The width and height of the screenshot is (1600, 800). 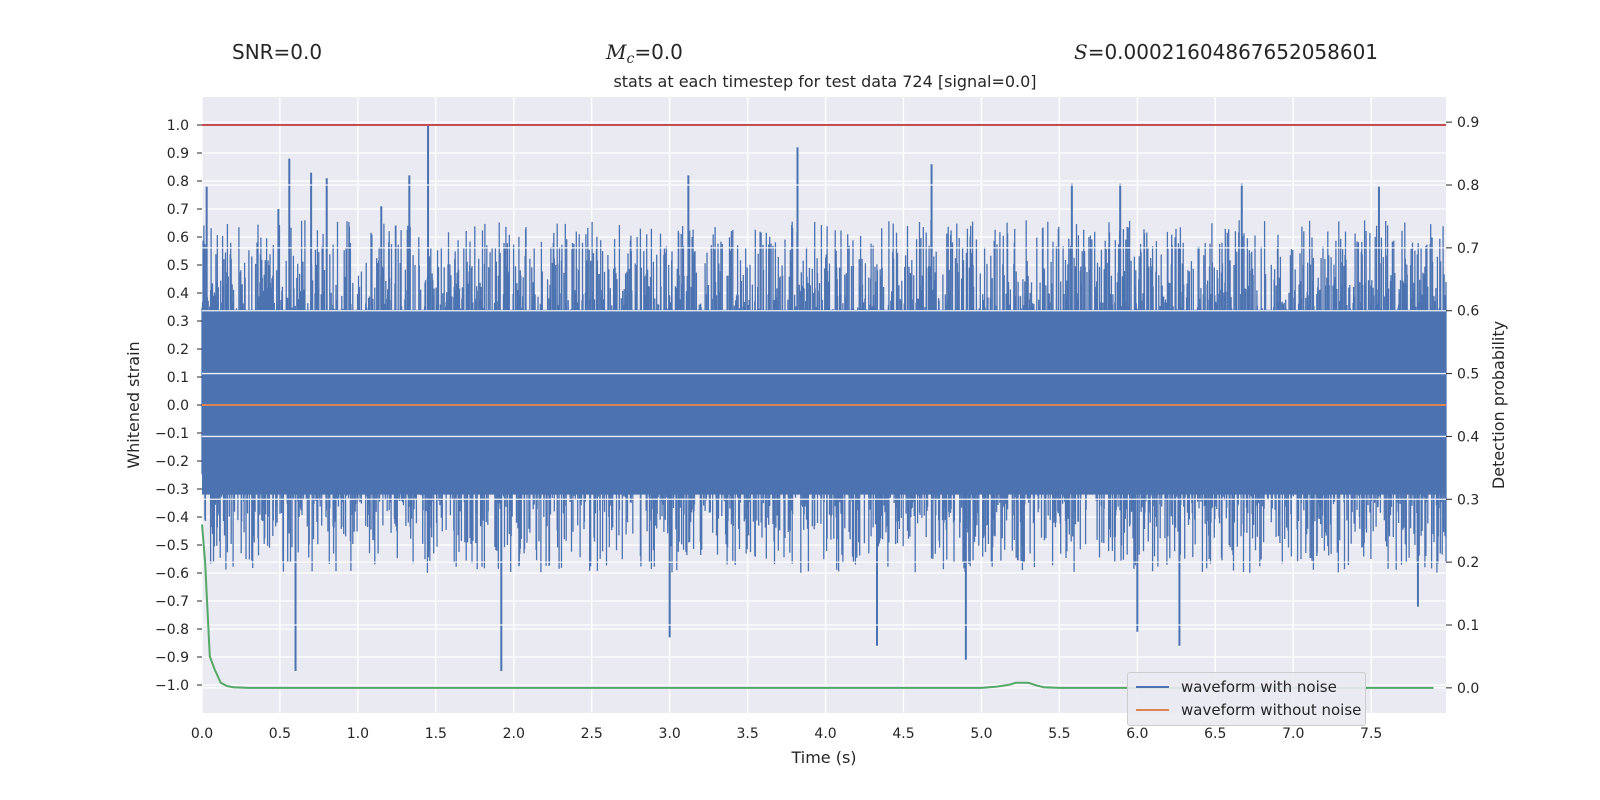 I want to click on x-tick-label: 6.0, so click(x=1137, y=734).